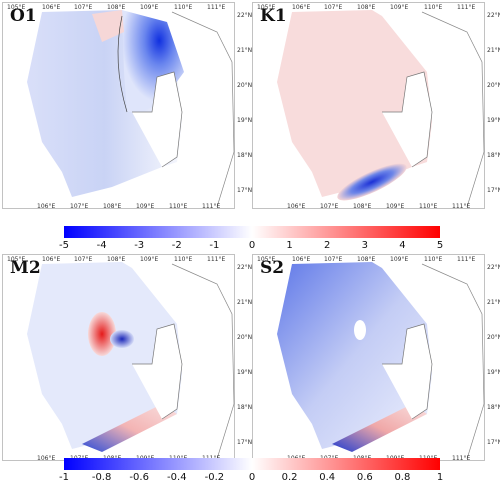 This screenshot has width=500, height=486. Describe the element at coordinates (139, 477) in the screenshot. I see `cbar-tick: -0.6` at that location.